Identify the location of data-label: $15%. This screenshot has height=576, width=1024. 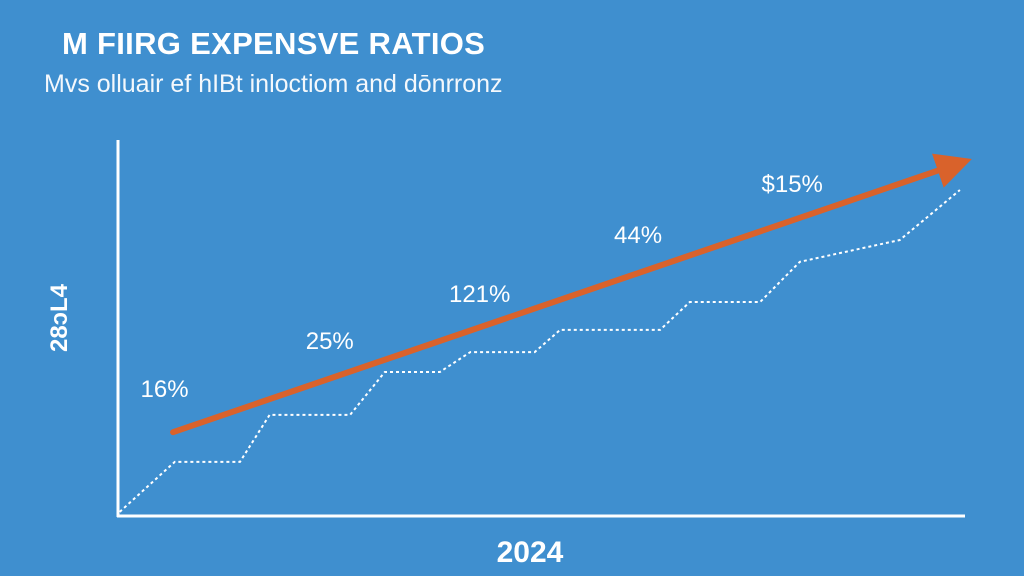
(792, 184).